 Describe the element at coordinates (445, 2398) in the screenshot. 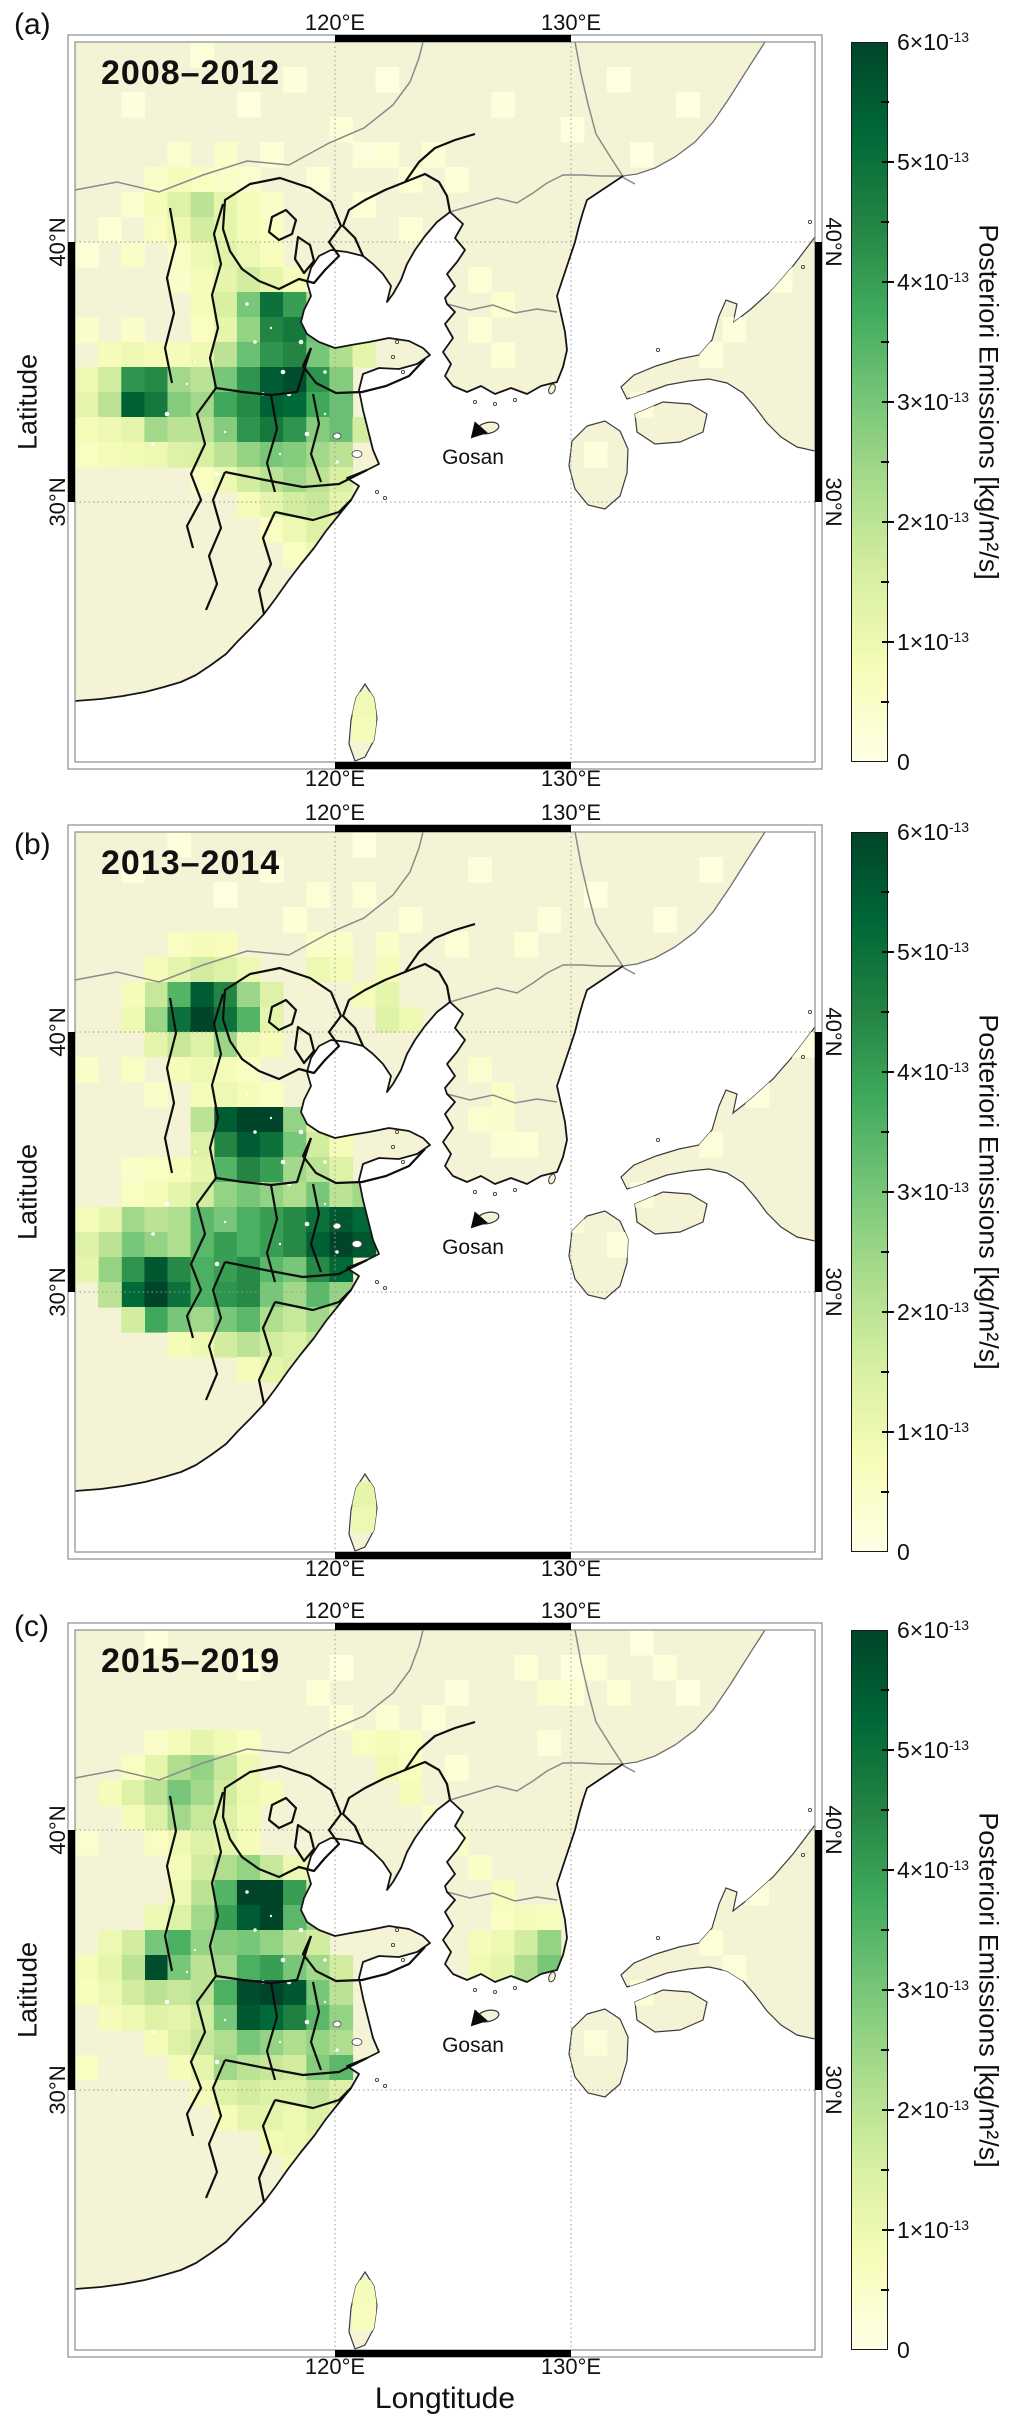

I see `x-axis-label: Longtitude` at that location.